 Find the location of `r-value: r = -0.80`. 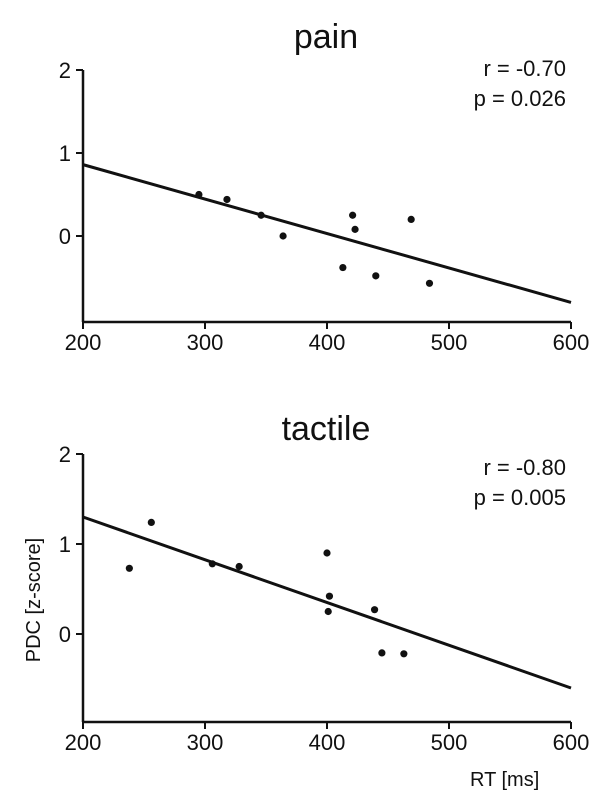

r-value: r = -0.80 is located at coordinates (524, 467).